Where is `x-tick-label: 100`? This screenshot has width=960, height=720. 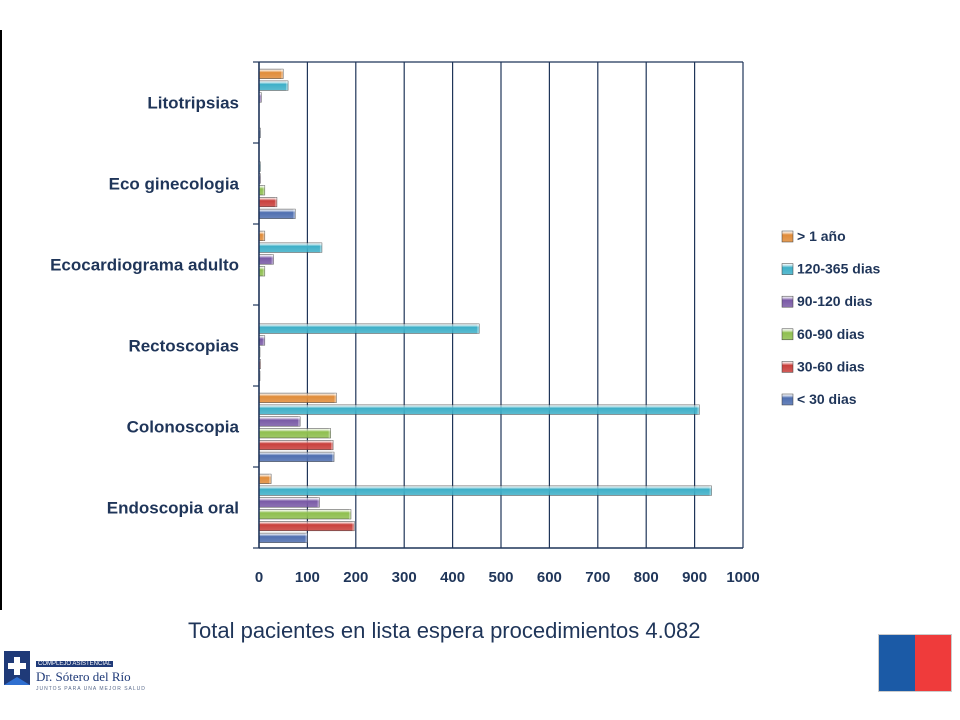
x-tick-label: 100 is located at coordinates (307, 577).